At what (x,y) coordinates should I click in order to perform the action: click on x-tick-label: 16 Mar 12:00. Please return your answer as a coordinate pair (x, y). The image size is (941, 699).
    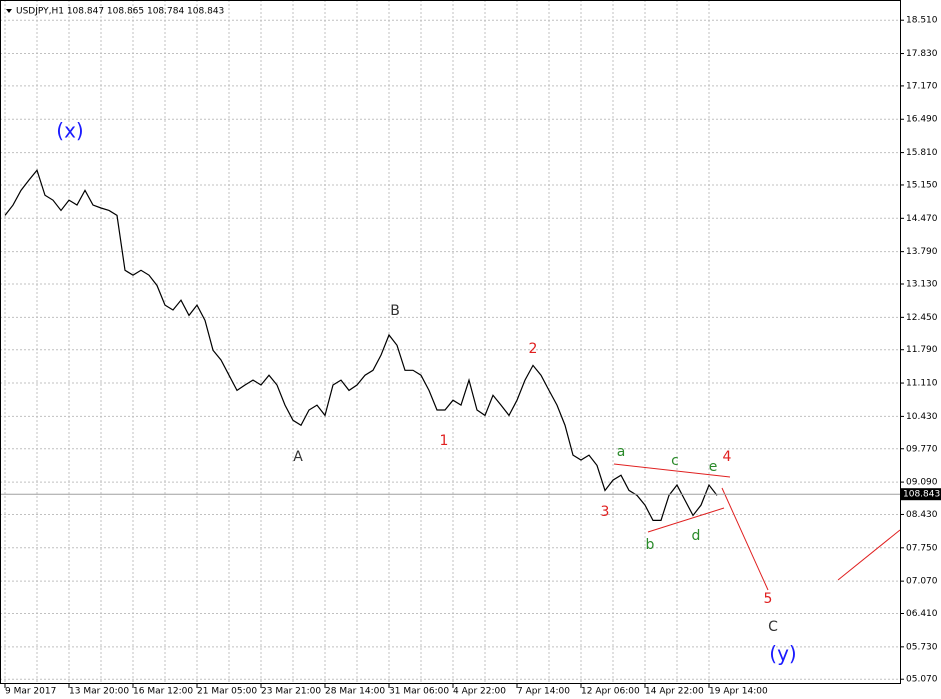
    Looking at the image, I should click on (163, 692).